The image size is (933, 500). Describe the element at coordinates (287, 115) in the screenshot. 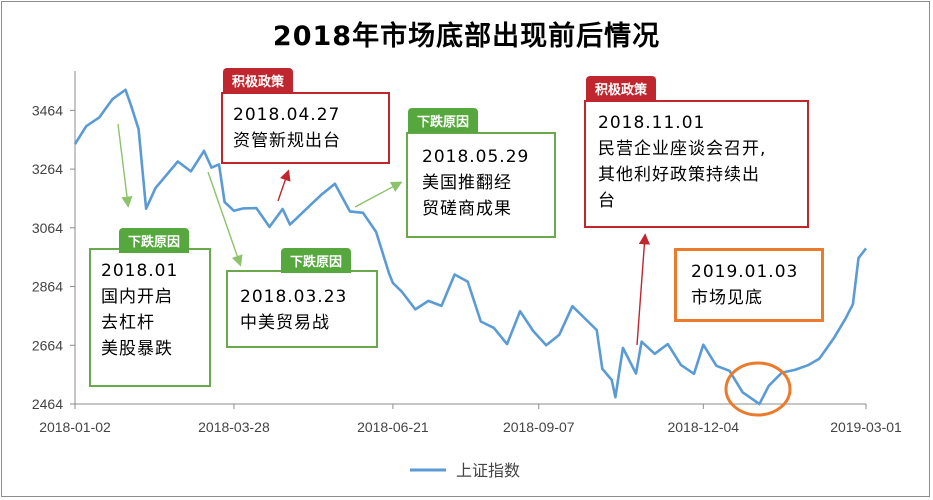

I see `annotation-line: 2018.04.27` at that location.